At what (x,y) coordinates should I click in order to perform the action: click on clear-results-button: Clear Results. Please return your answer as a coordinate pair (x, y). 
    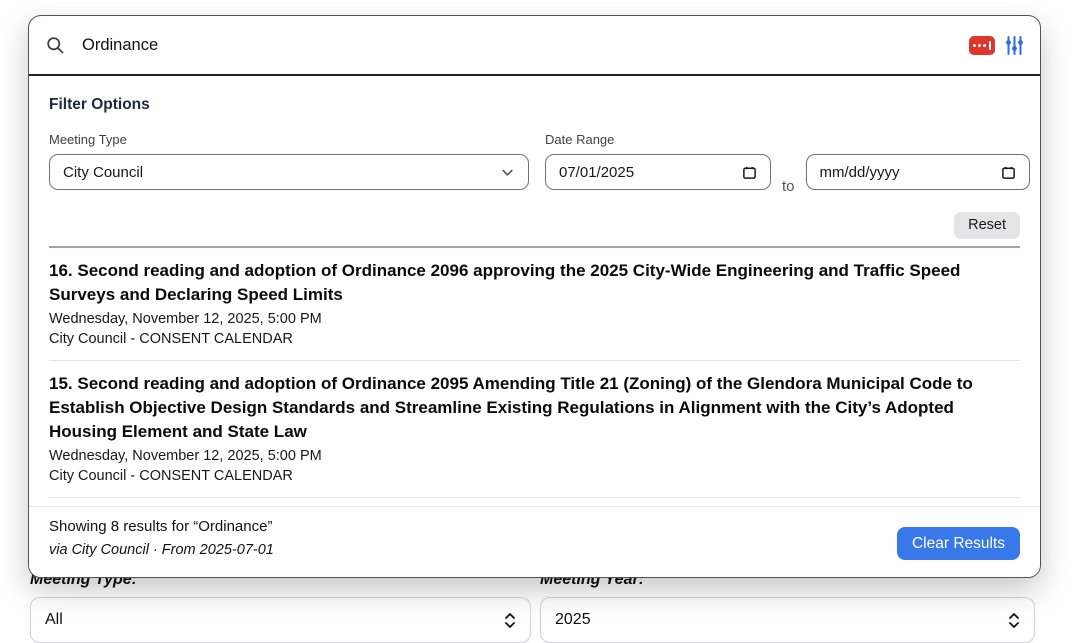
    Looking at the image, I should click on (958, 543).